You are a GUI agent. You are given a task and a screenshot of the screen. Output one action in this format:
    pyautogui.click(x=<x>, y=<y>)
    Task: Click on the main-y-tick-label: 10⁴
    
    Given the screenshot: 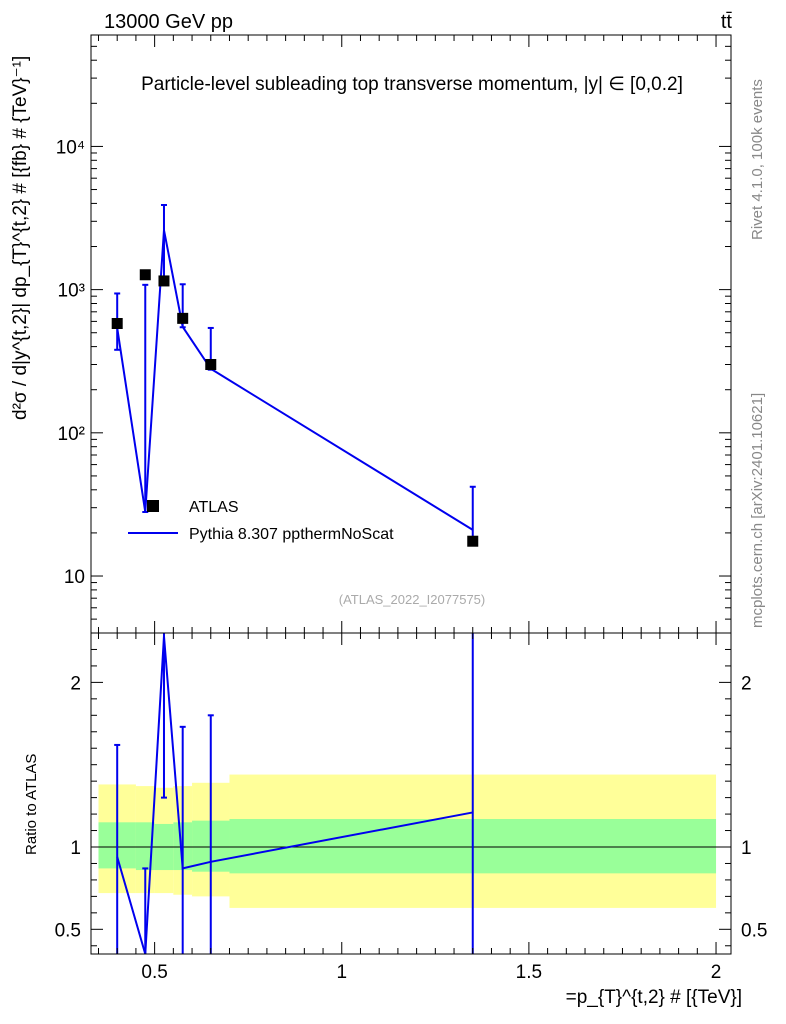 What is the action you would take?
    pyautogui.click(x=70, y=147)
    